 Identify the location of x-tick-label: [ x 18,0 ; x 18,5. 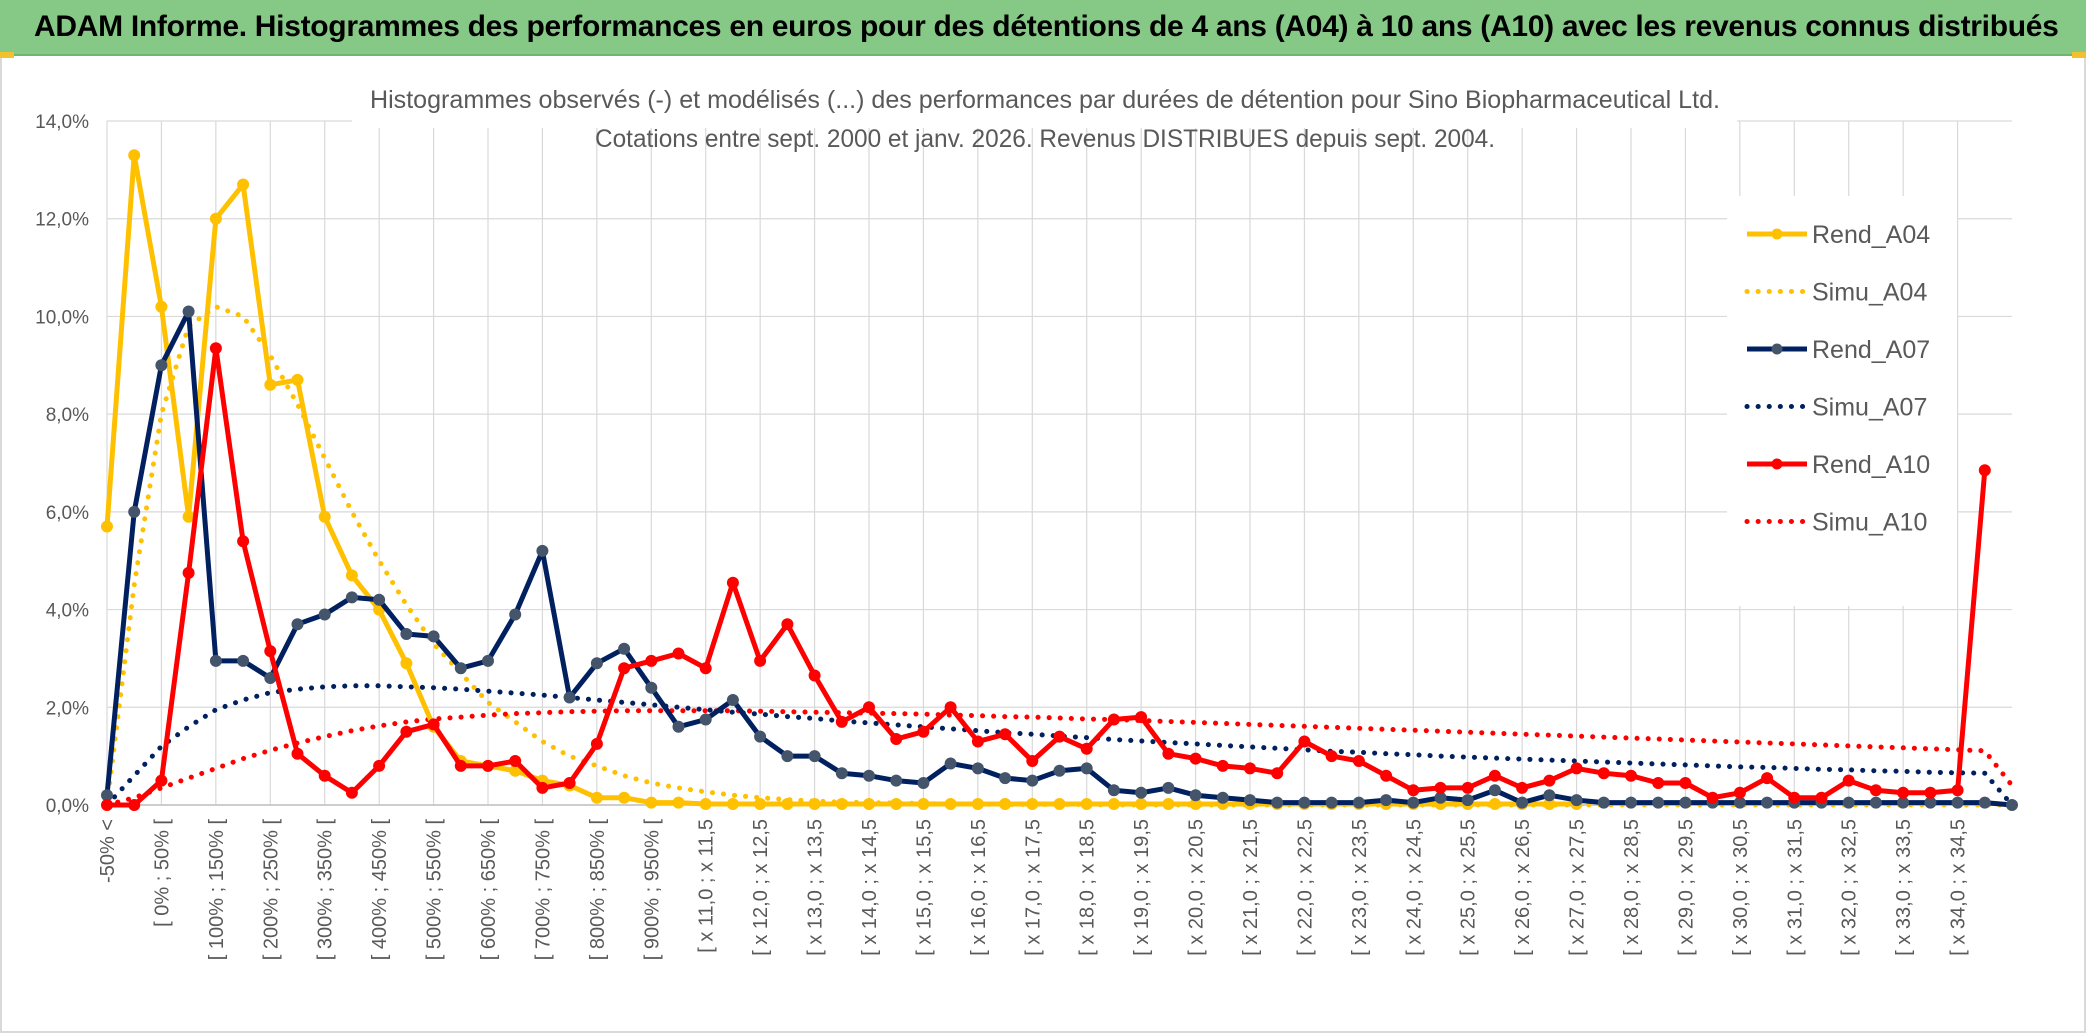
(1088, 887).